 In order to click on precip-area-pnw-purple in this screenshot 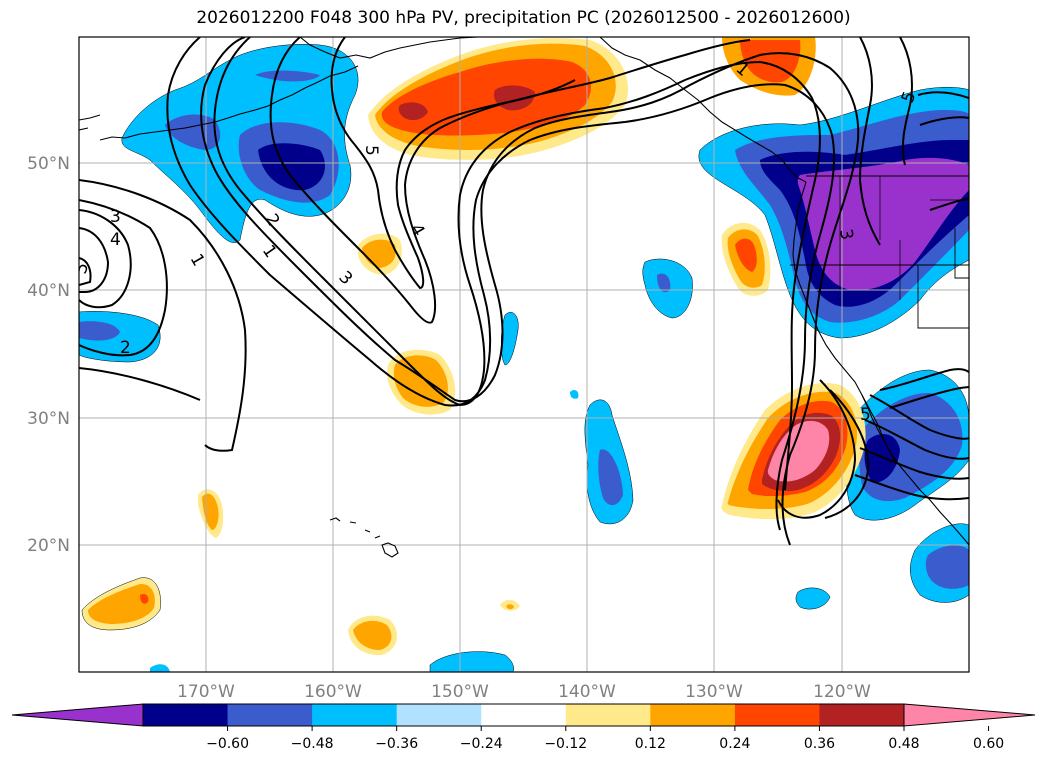, I will do `click(883, 224)`.